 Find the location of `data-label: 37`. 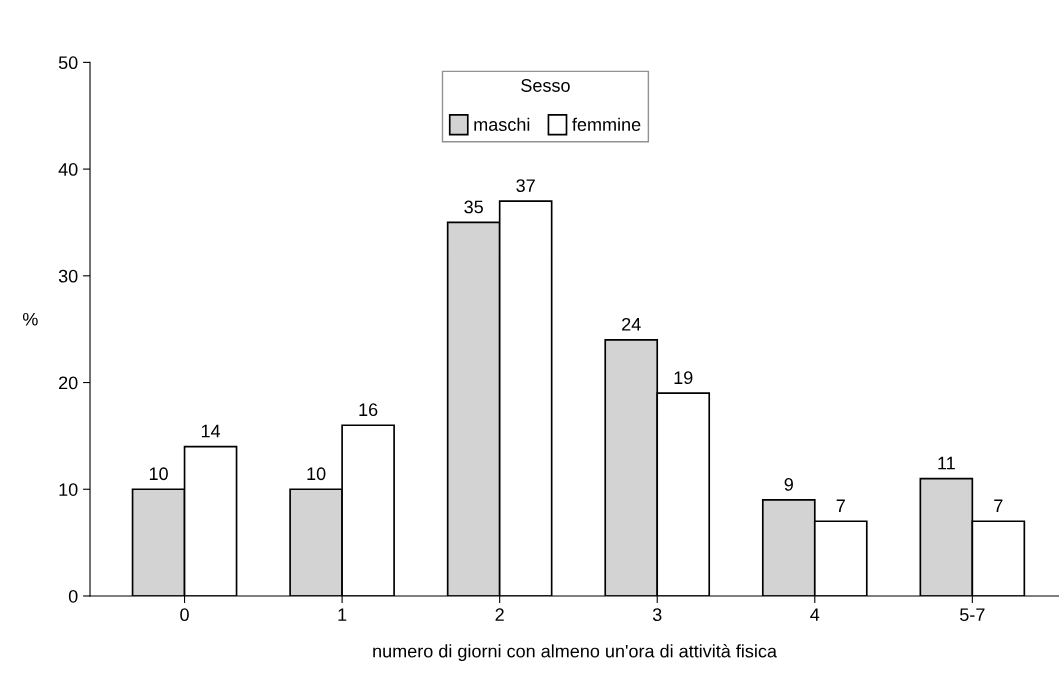

data-label: 37 is located at coordinates (525, 185).